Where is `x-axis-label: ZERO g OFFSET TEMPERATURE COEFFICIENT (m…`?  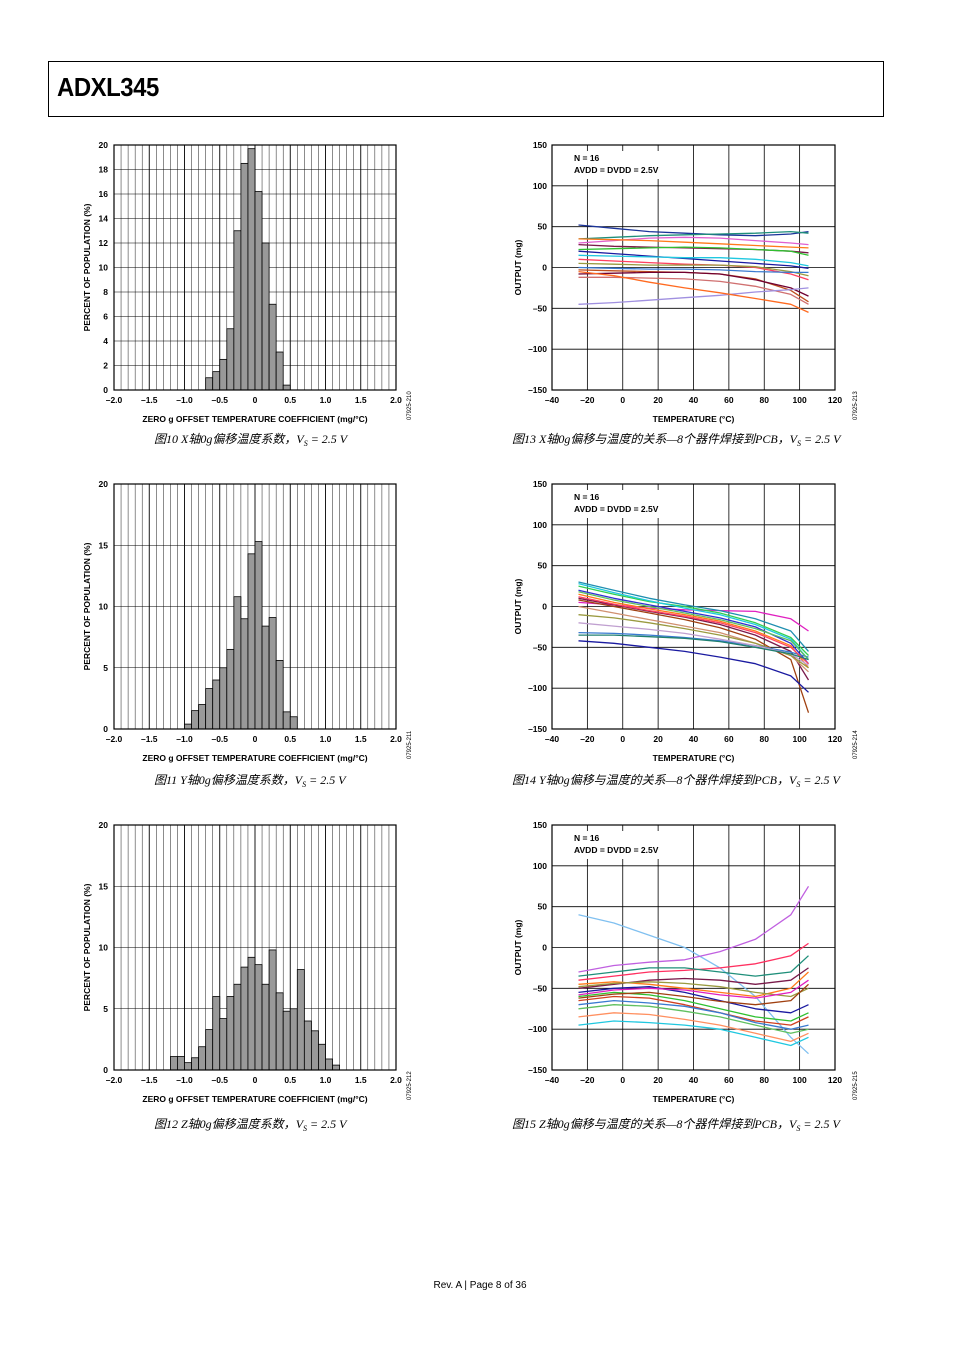 x-axis-label: ZERO g OFFSET TEMPERATURE COEFFICIENT (m… is located at coordinates (254, 419).